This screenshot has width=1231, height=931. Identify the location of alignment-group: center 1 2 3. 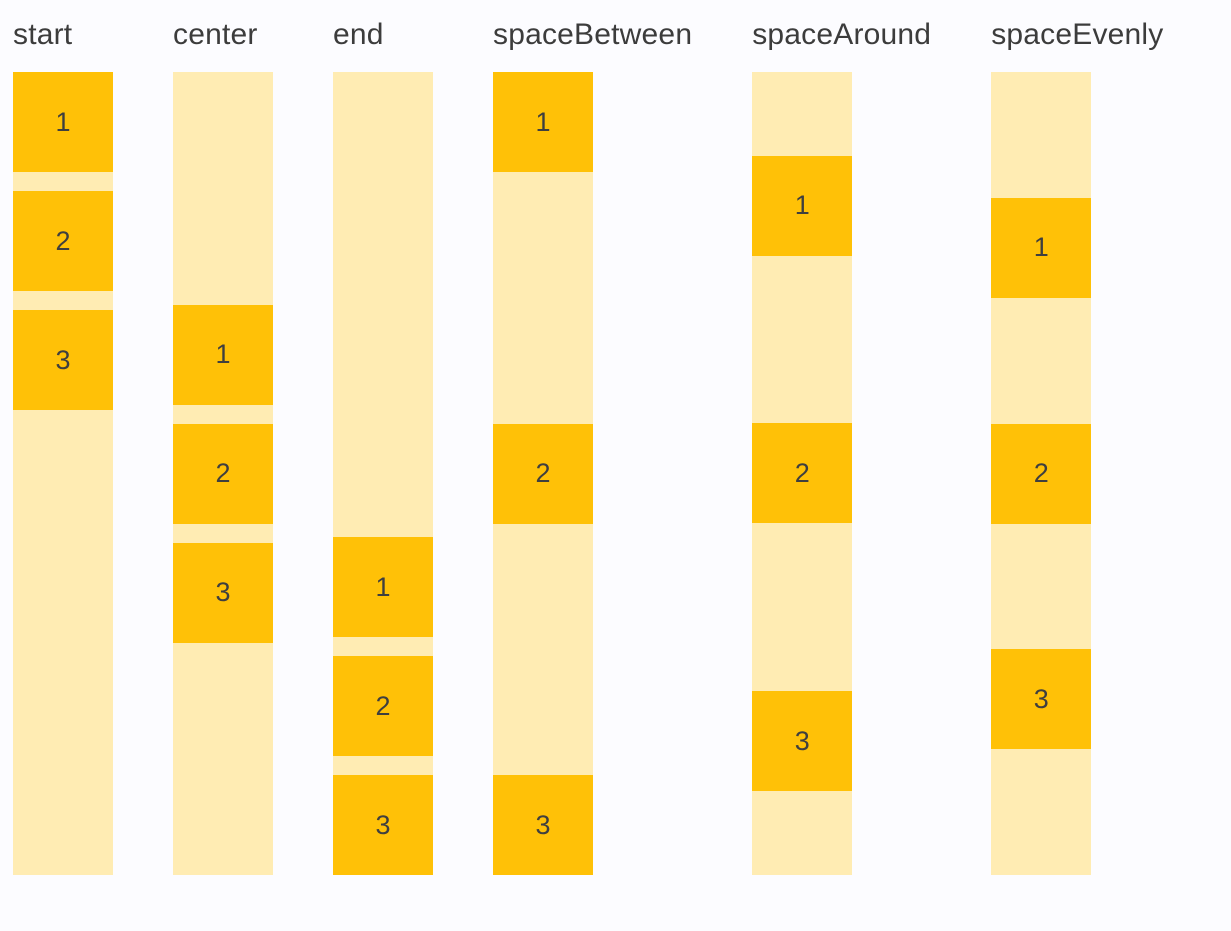
(223, 444).